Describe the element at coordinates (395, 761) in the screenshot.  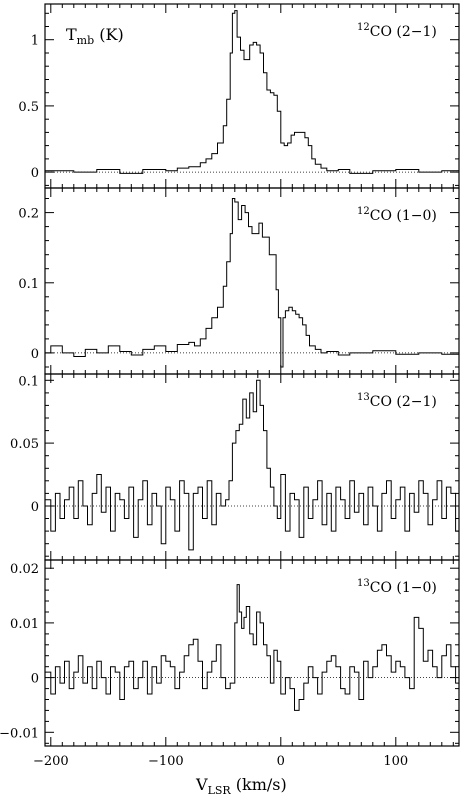
I see `x-tick-label: 100` at that location.